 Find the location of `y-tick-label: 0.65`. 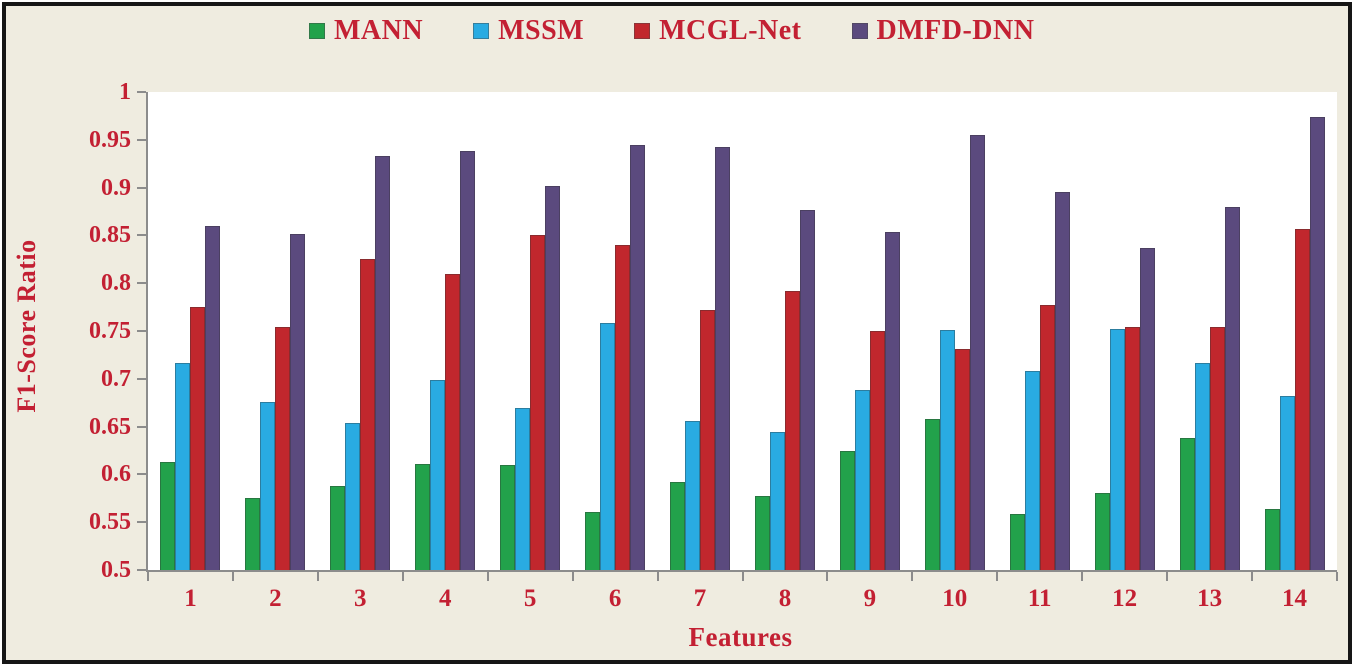

y-tick-label: 0.65 is located at coordinates (110, 426).